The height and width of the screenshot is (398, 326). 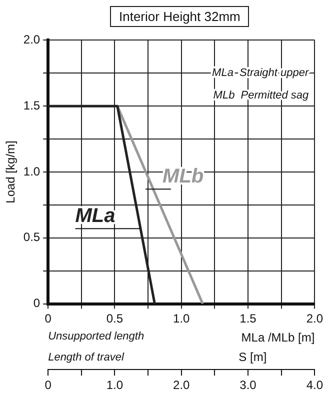 What do you see at coordinates (86, 358) in the screenshot?
I see `text: Length of travel` at bounding box center [86, 358].